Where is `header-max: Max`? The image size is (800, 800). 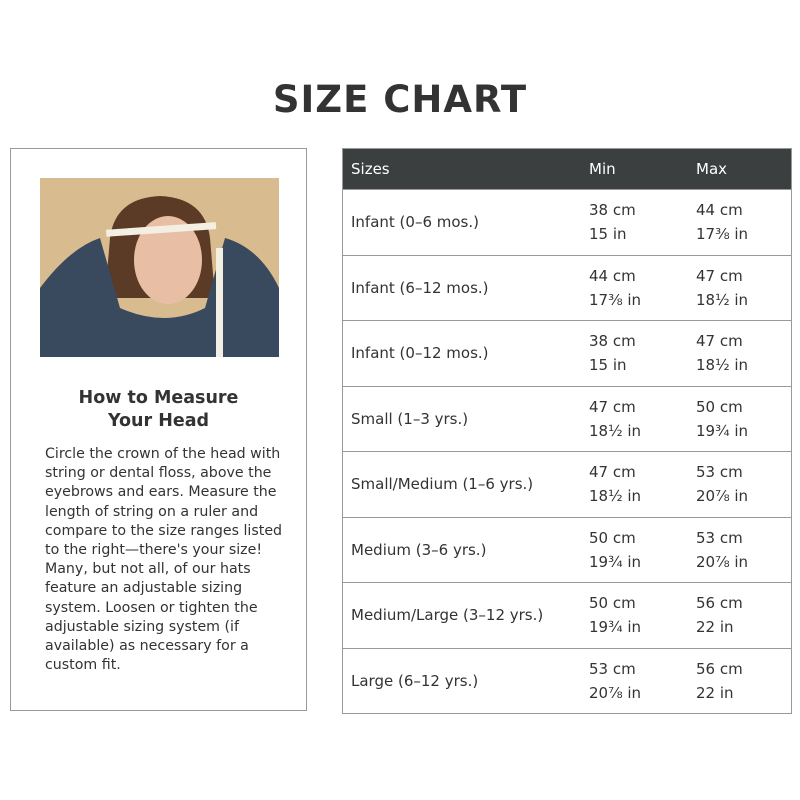 header-max: Max is located at coordinates (744, 169).